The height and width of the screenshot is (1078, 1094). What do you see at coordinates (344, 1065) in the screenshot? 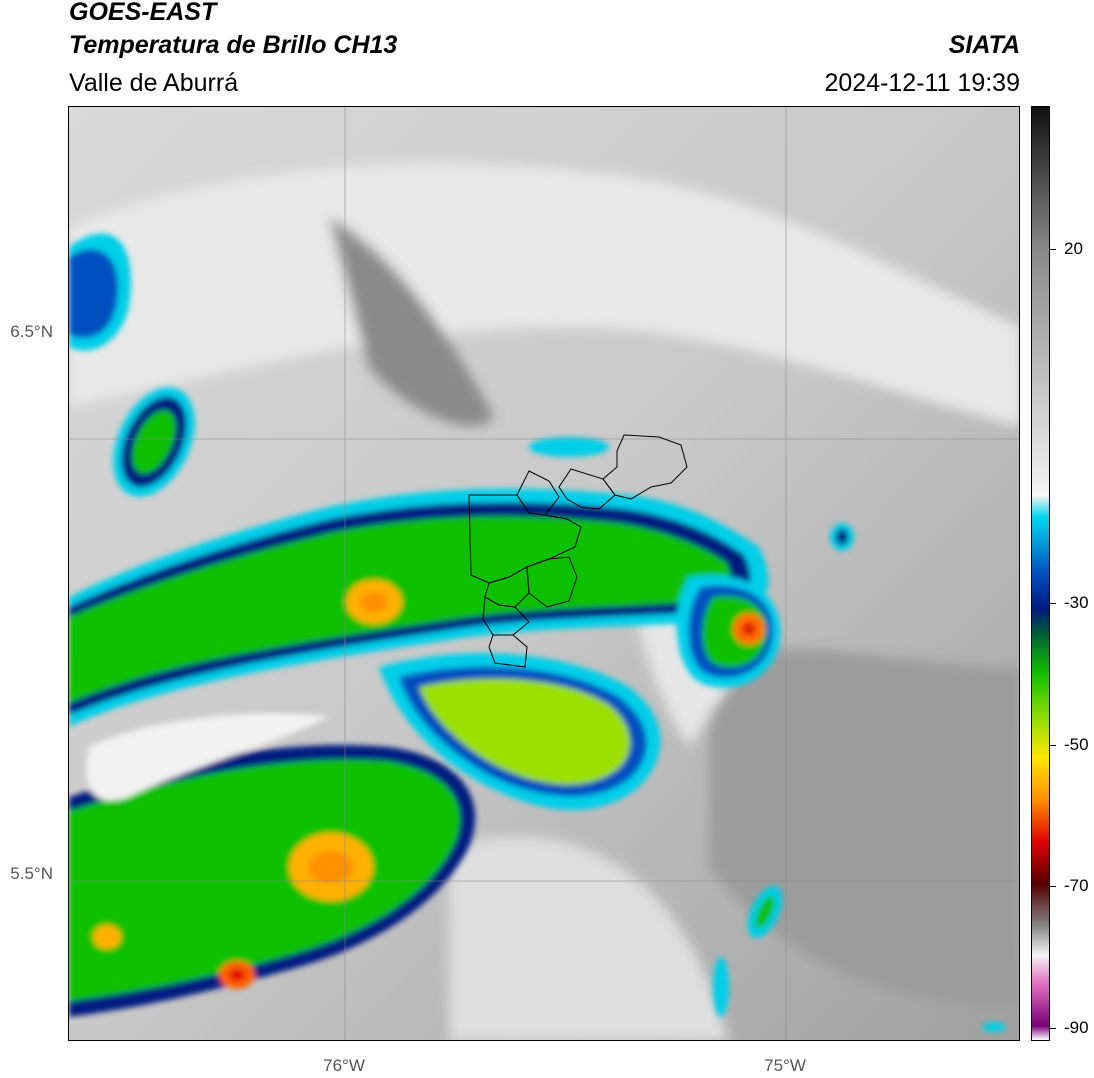
I see `lon-label-76w: 76°W` at bounding box center [344, 1065].